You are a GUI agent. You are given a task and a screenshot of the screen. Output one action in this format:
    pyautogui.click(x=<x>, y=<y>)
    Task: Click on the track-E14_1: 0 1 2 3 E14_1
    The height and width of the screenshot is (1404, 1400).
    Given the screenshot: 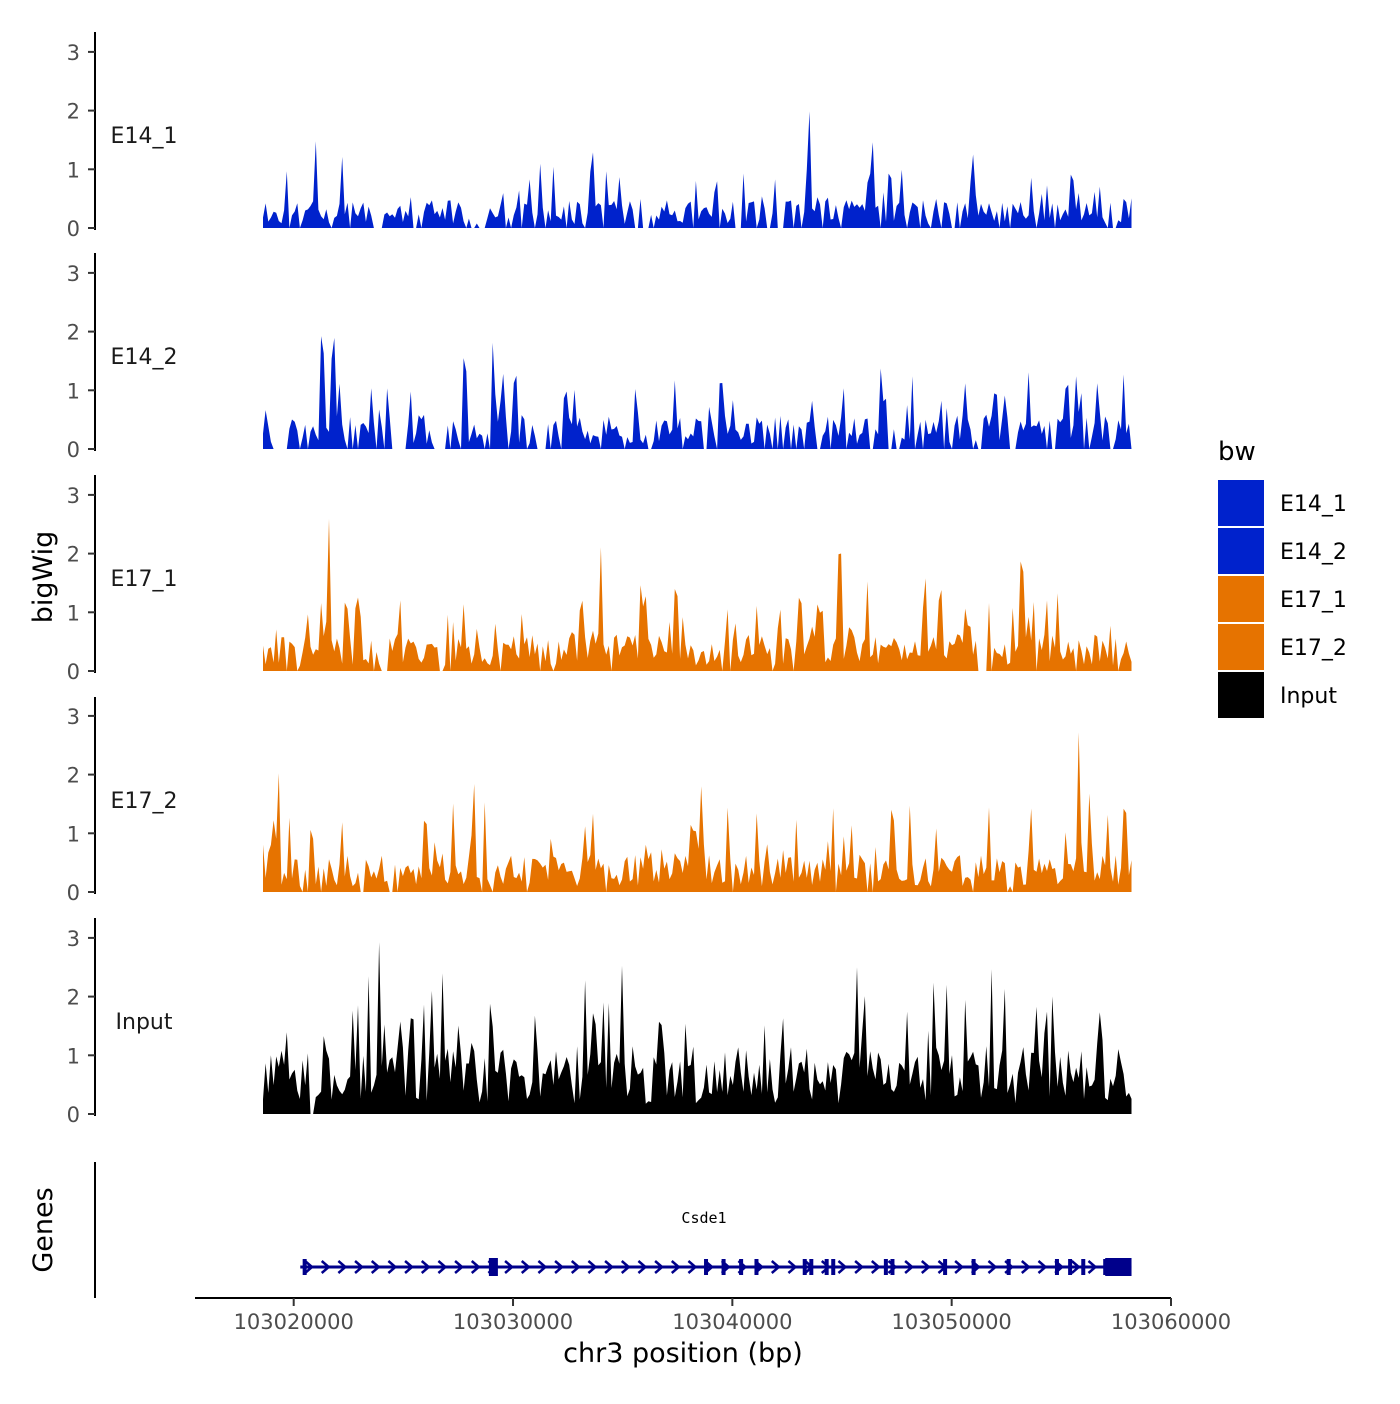 What is the action you would take?
    pyautogui.click(x=599, y=136)
    